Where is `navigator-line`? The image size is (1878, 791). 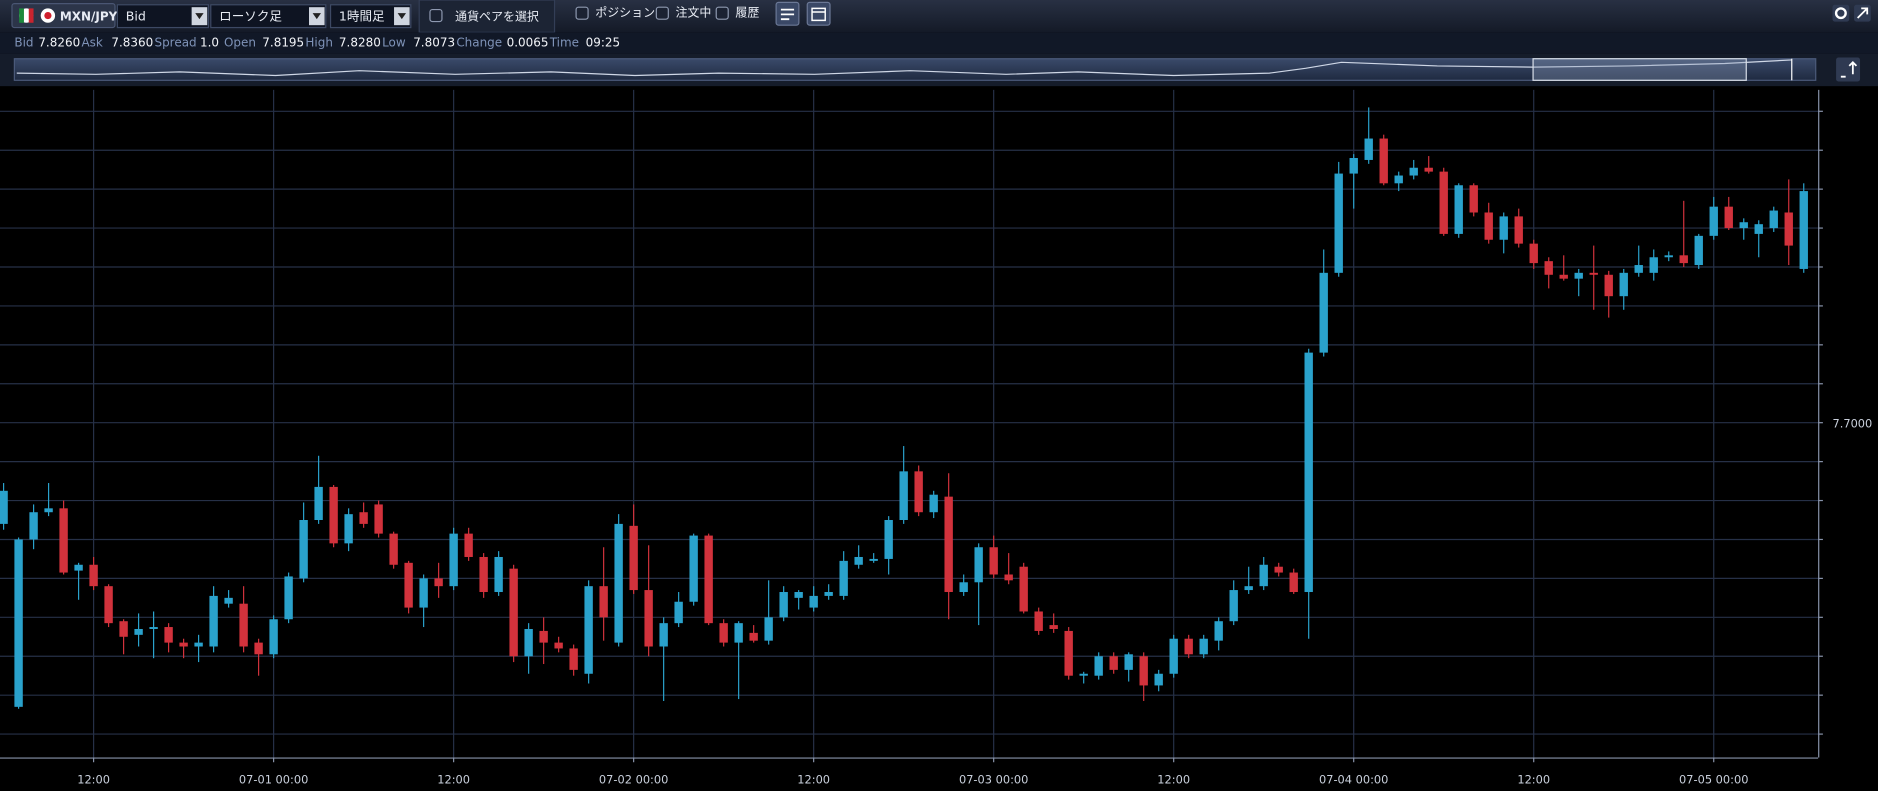
navigator-line is located at coordinates (904, 68).